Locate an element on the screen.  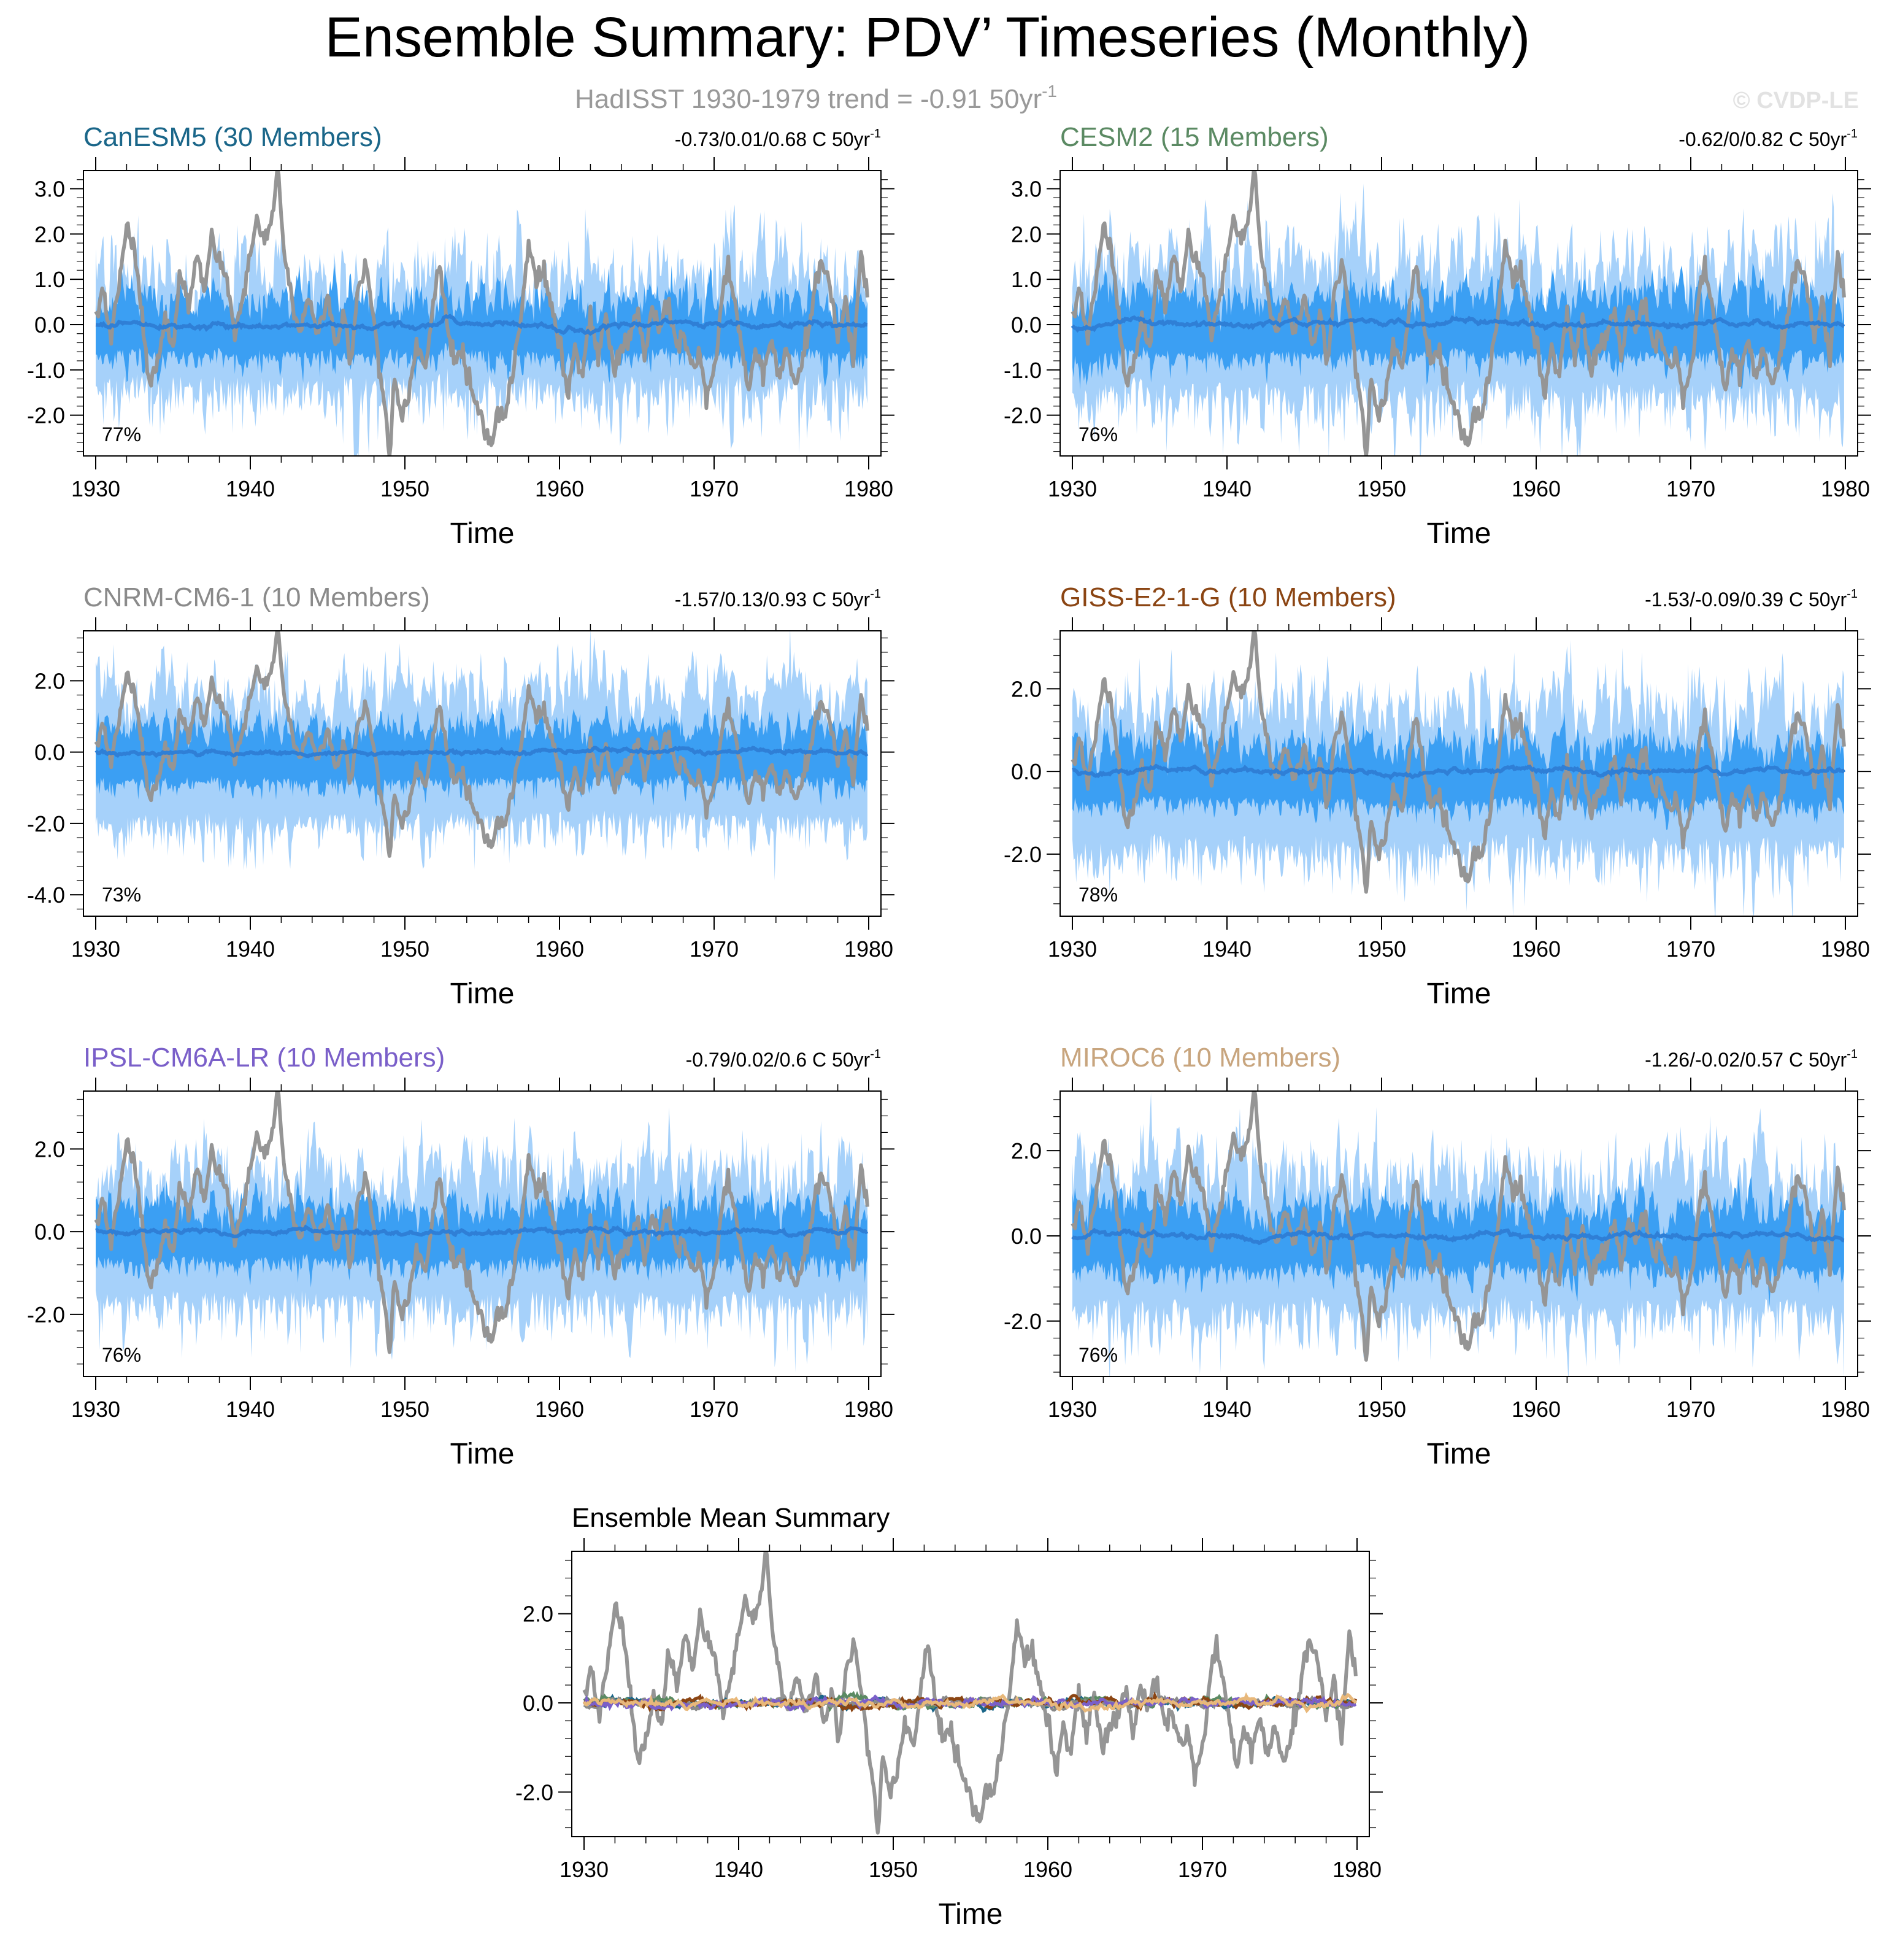
panel-title: CanESM5 (30 Members) is located at coordinates (232, 137).